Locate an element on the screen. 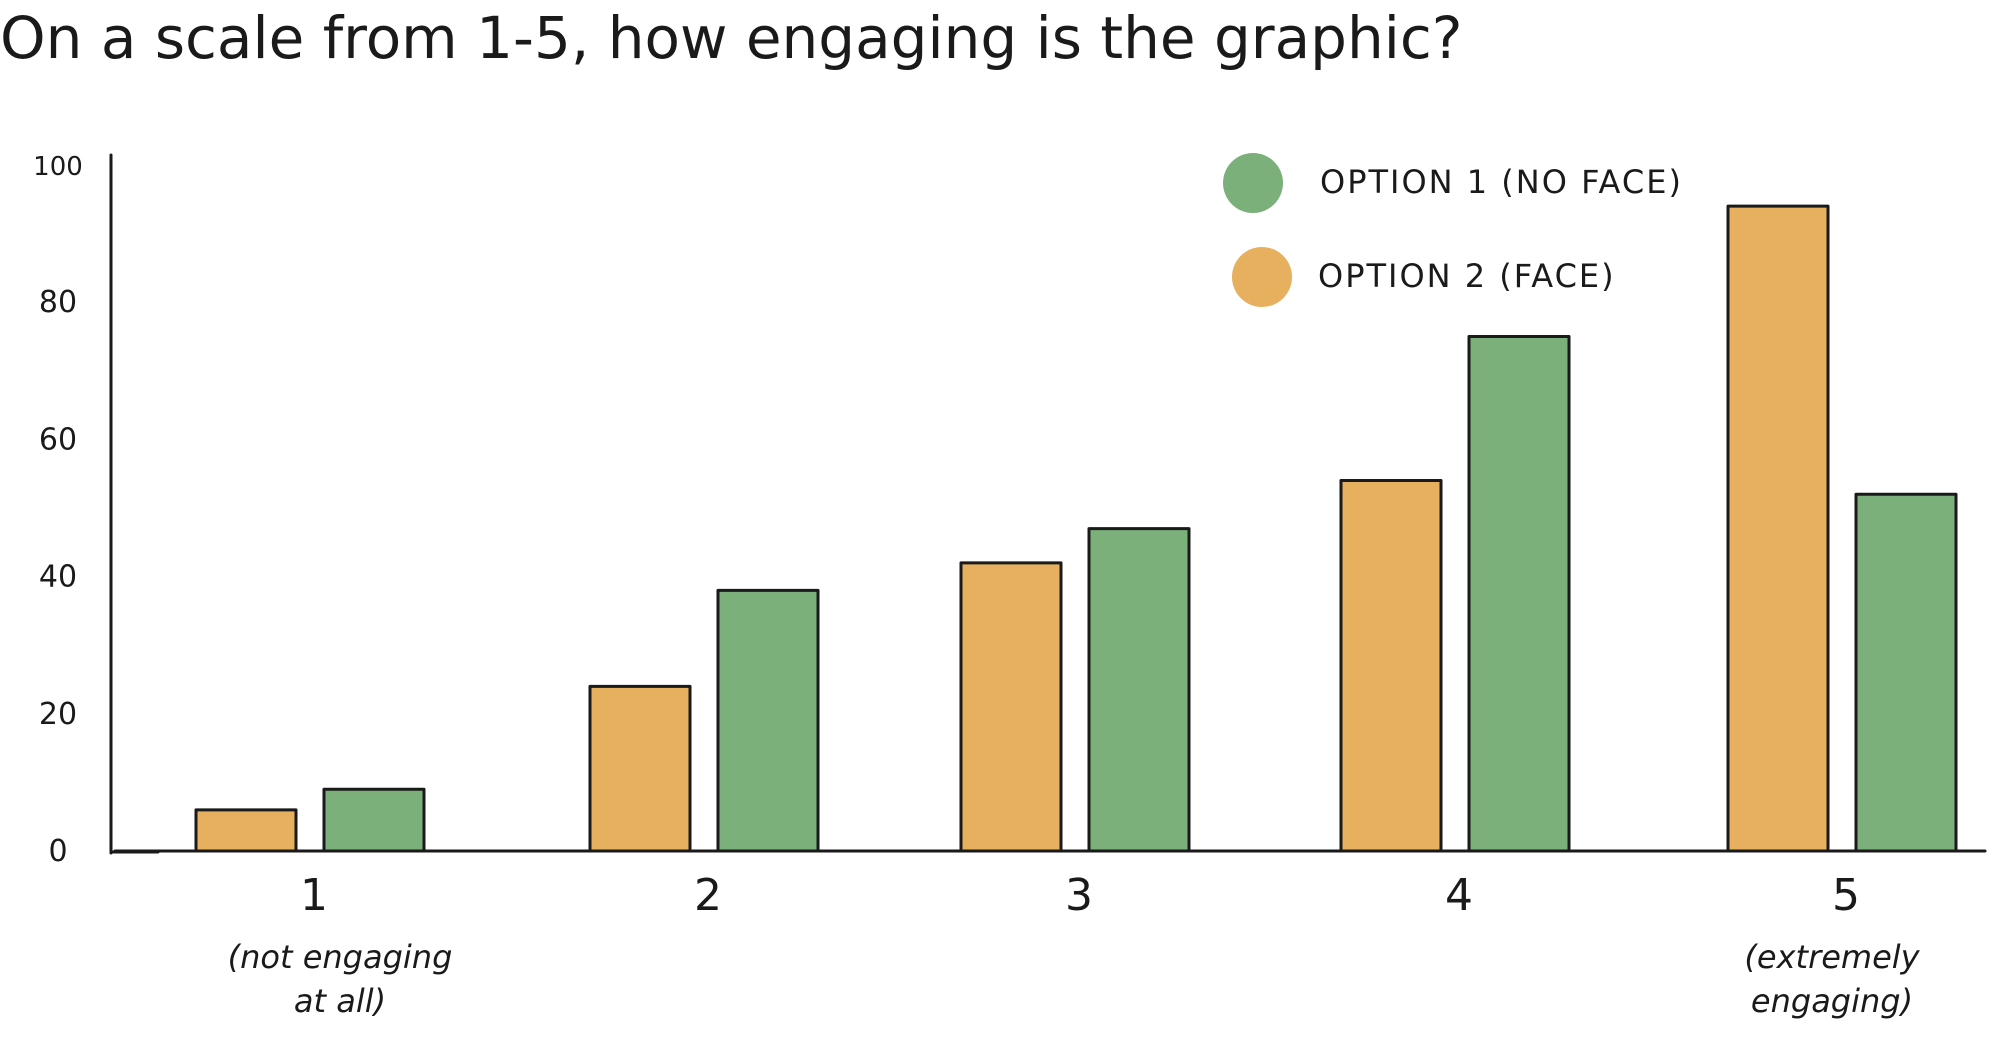 This screenshot has height=1058, width=2000. x-tick-label: 1 is located at coordinates (314, 895).